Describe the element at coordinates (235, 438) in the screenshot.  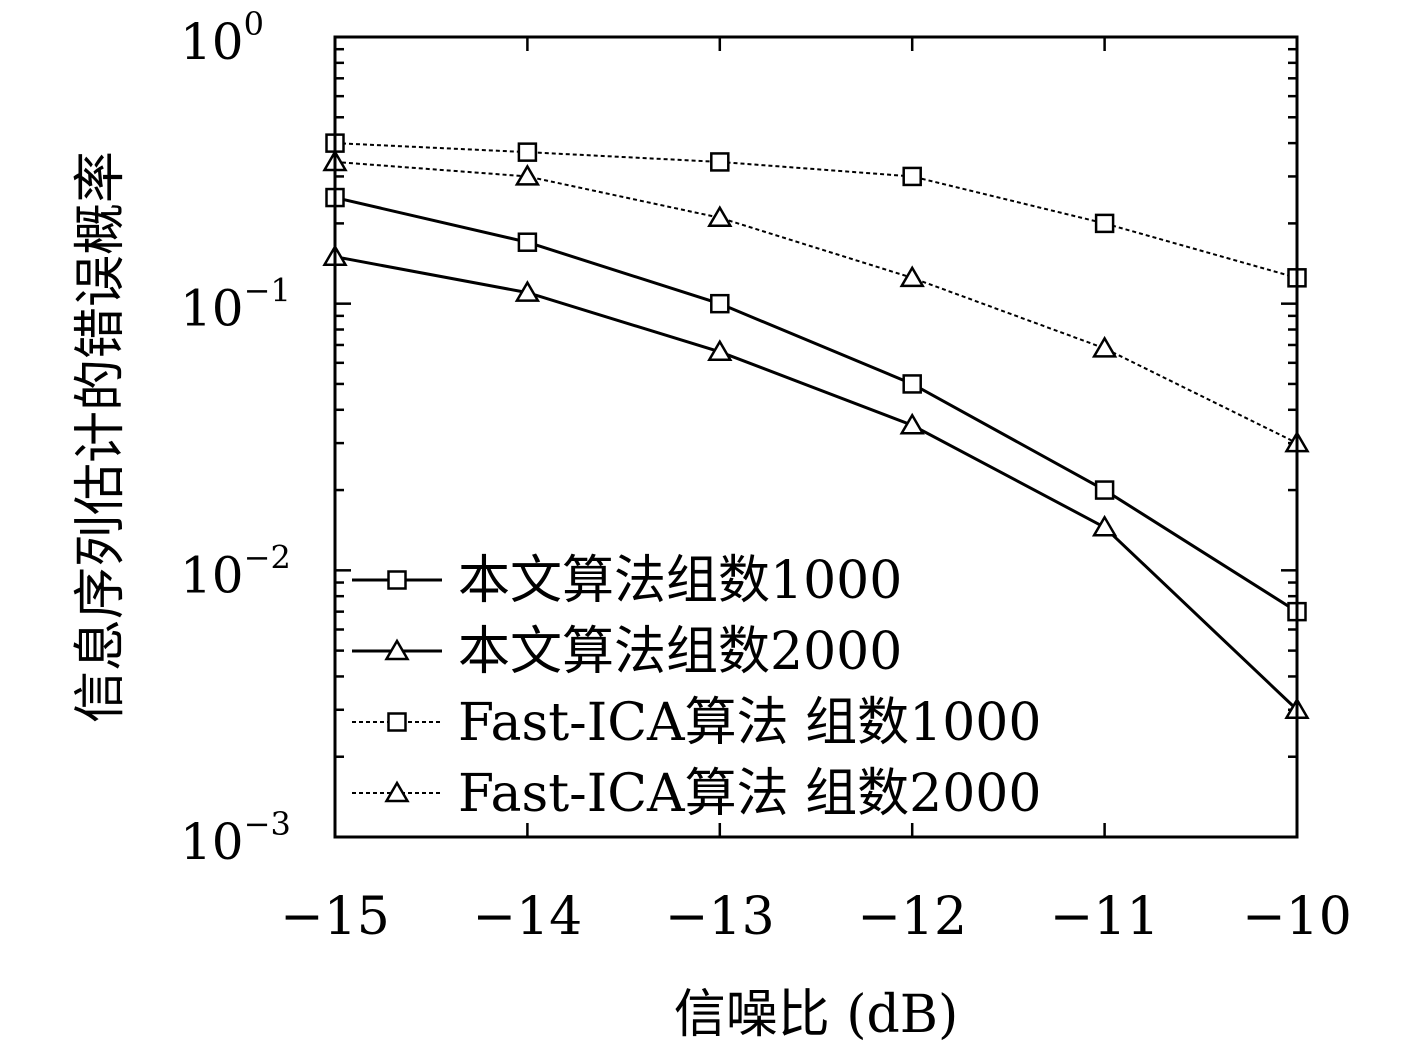
I see `y-axis-tick-labels: 10⁰ 10⁻¹ 10⁻² 10⁻³` at that location.